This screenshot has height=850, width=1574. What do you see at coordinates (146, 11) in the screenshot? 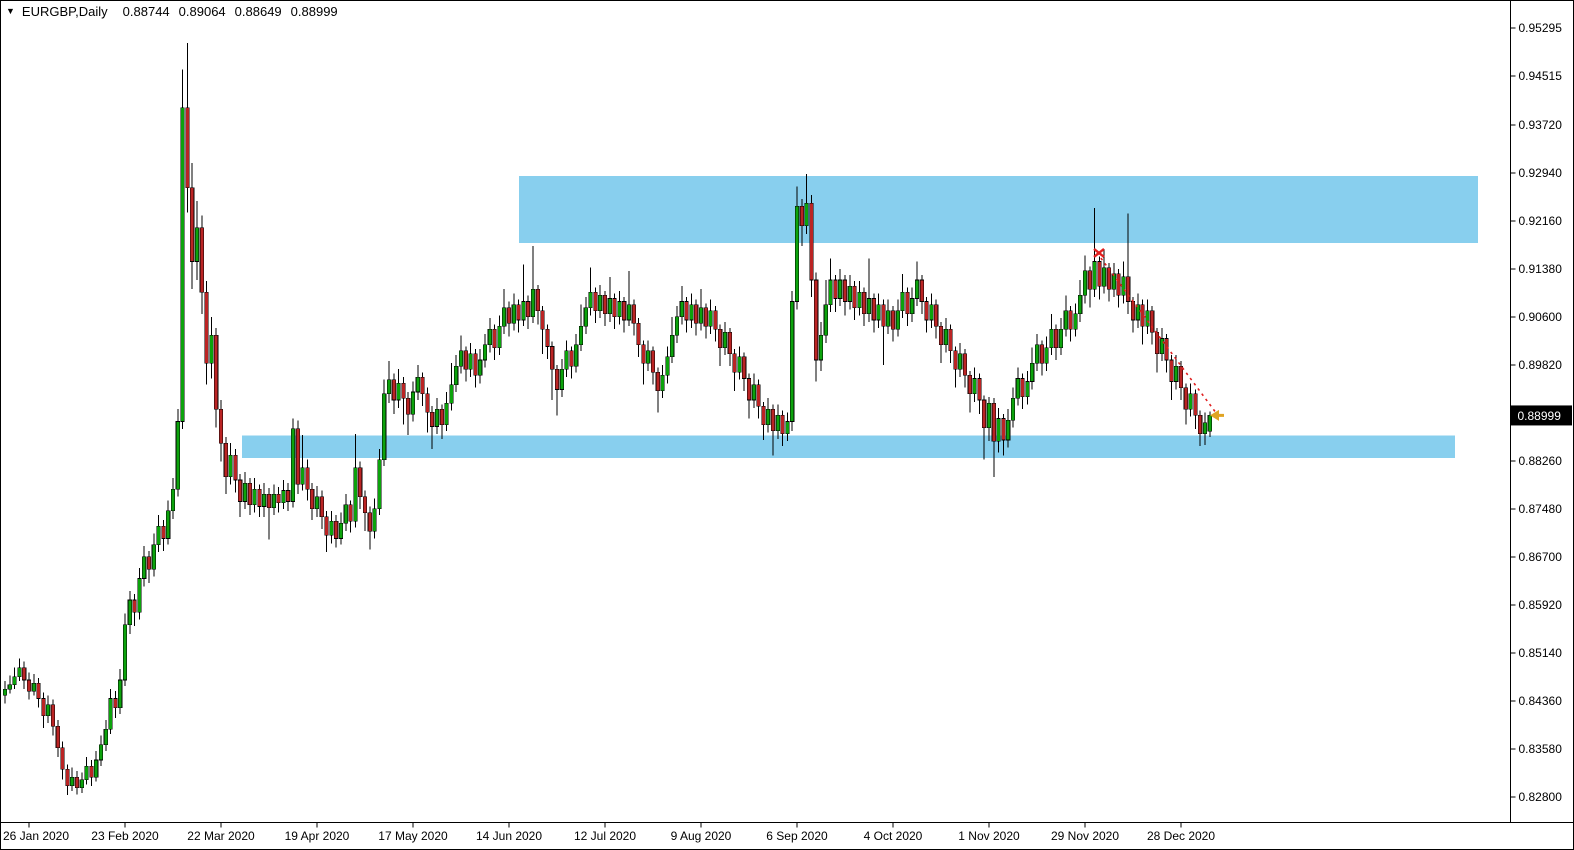
I see `ohlc-open: 0.88744` at bounding box center [146, 11].